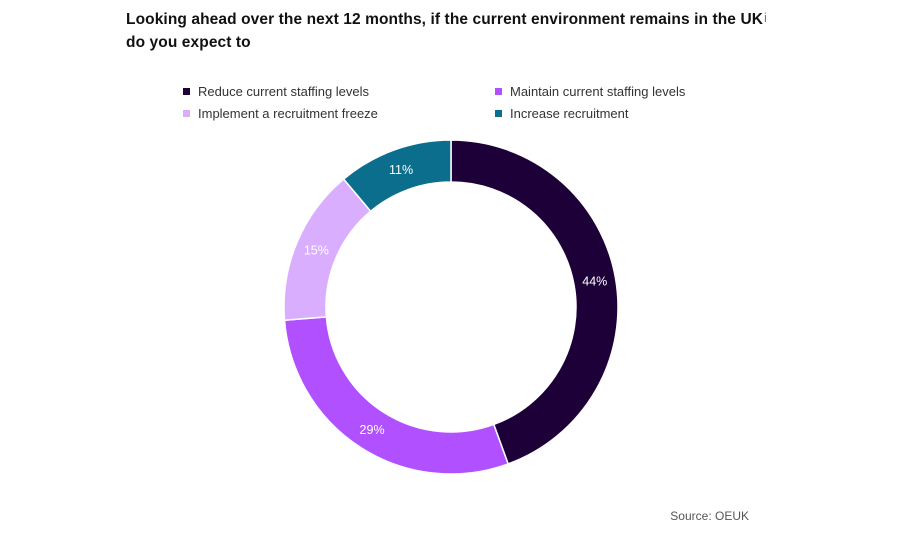  What do you see at coordinates (401, 170) in the screenshot?
I see `data-label-increase: 11%` at bounding box center [401, 170].